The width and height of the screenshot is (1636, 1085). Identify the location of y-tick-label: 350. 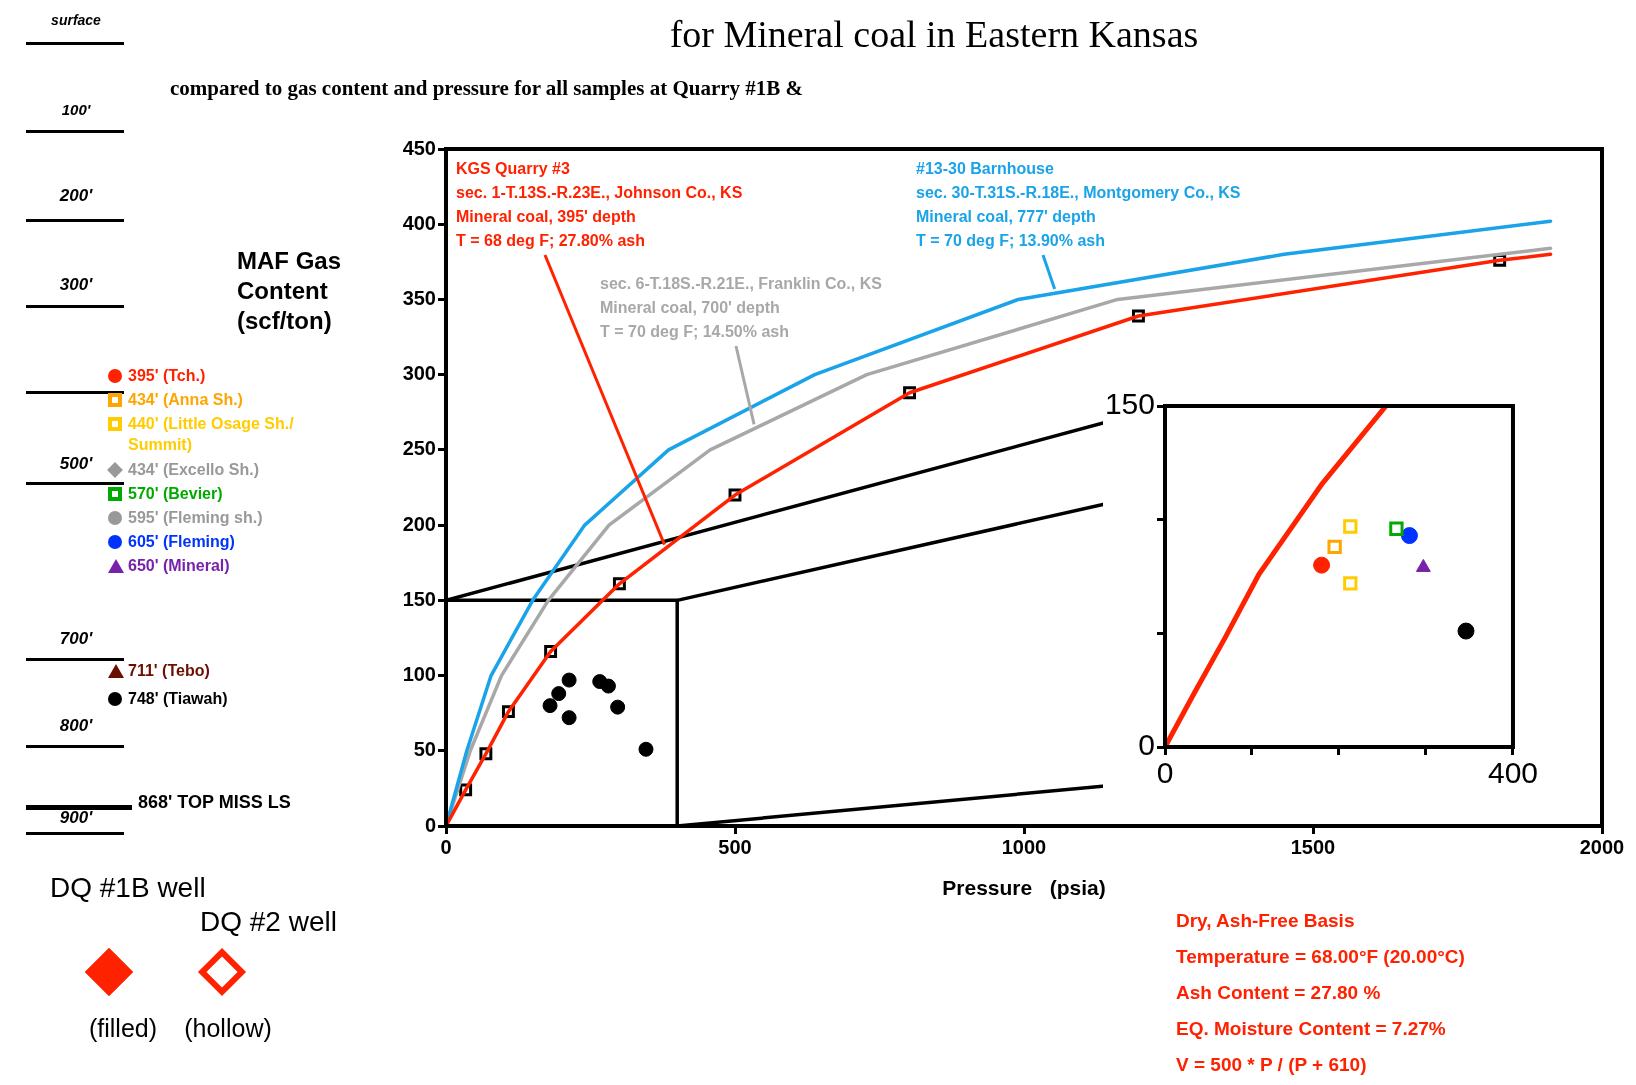
(419, 297).